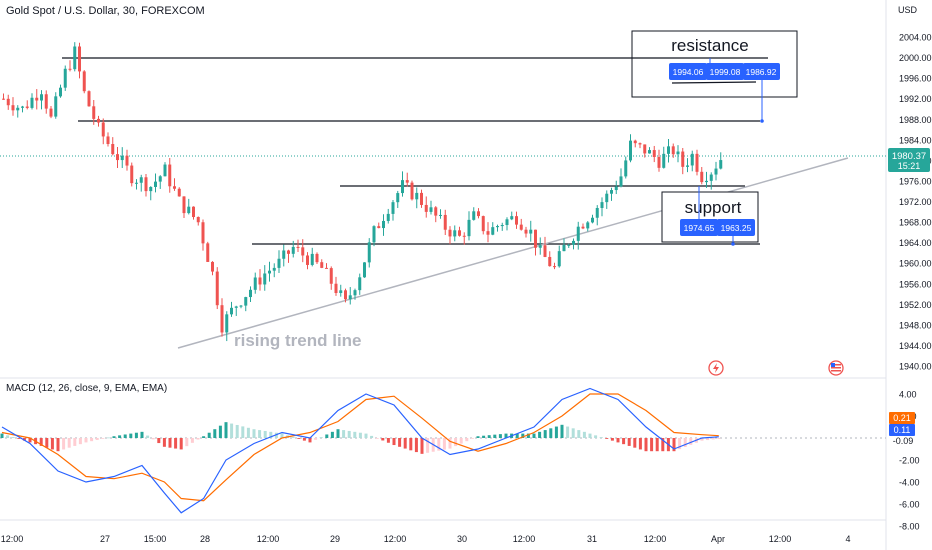 Image resolution: width=932 pixels, height=550 pixels. Describe the element at coordinates (298, 340) in the screenshot. I see `trend-line-label: rising trend line` at that location.